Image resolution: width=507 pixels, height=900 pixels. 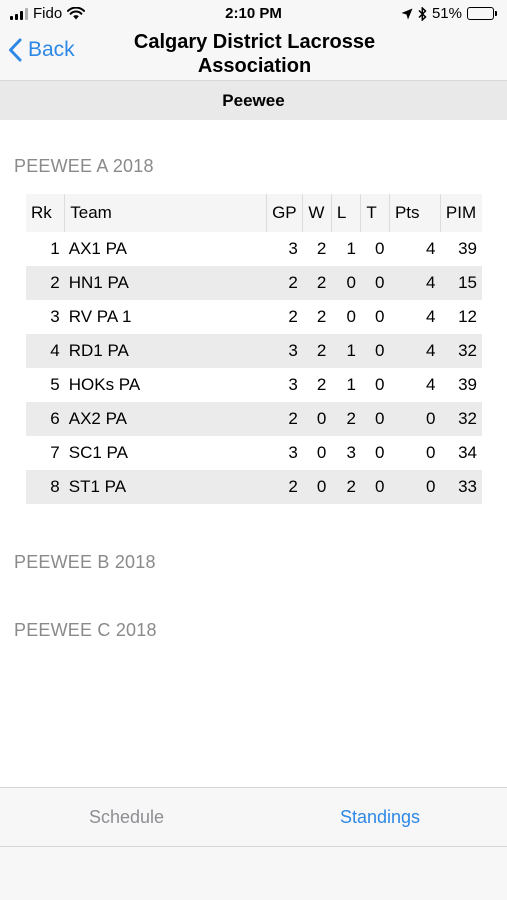 I want to click on division-header: Peewee, so click(x=253, y=100).